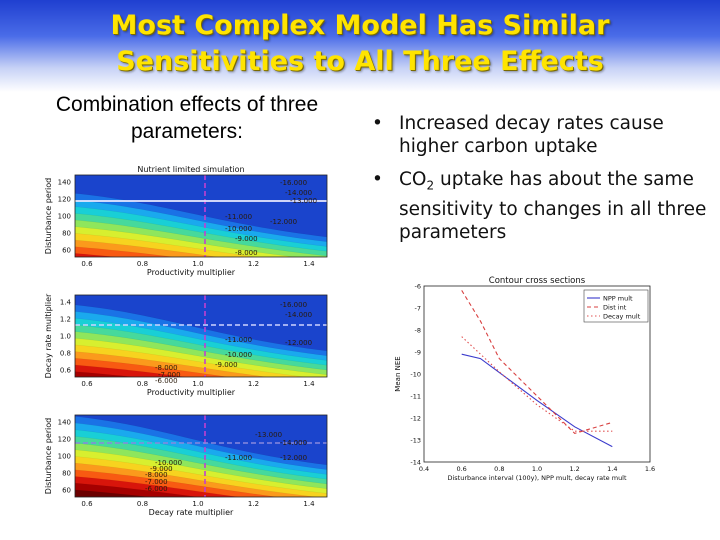 Image resolution: width=720 pixels, height=540 pixels. What do you see at coordinates (65, 354) in the screenshot?
I see `y-tick-label: 0.8` at bounding box center [65, 354].